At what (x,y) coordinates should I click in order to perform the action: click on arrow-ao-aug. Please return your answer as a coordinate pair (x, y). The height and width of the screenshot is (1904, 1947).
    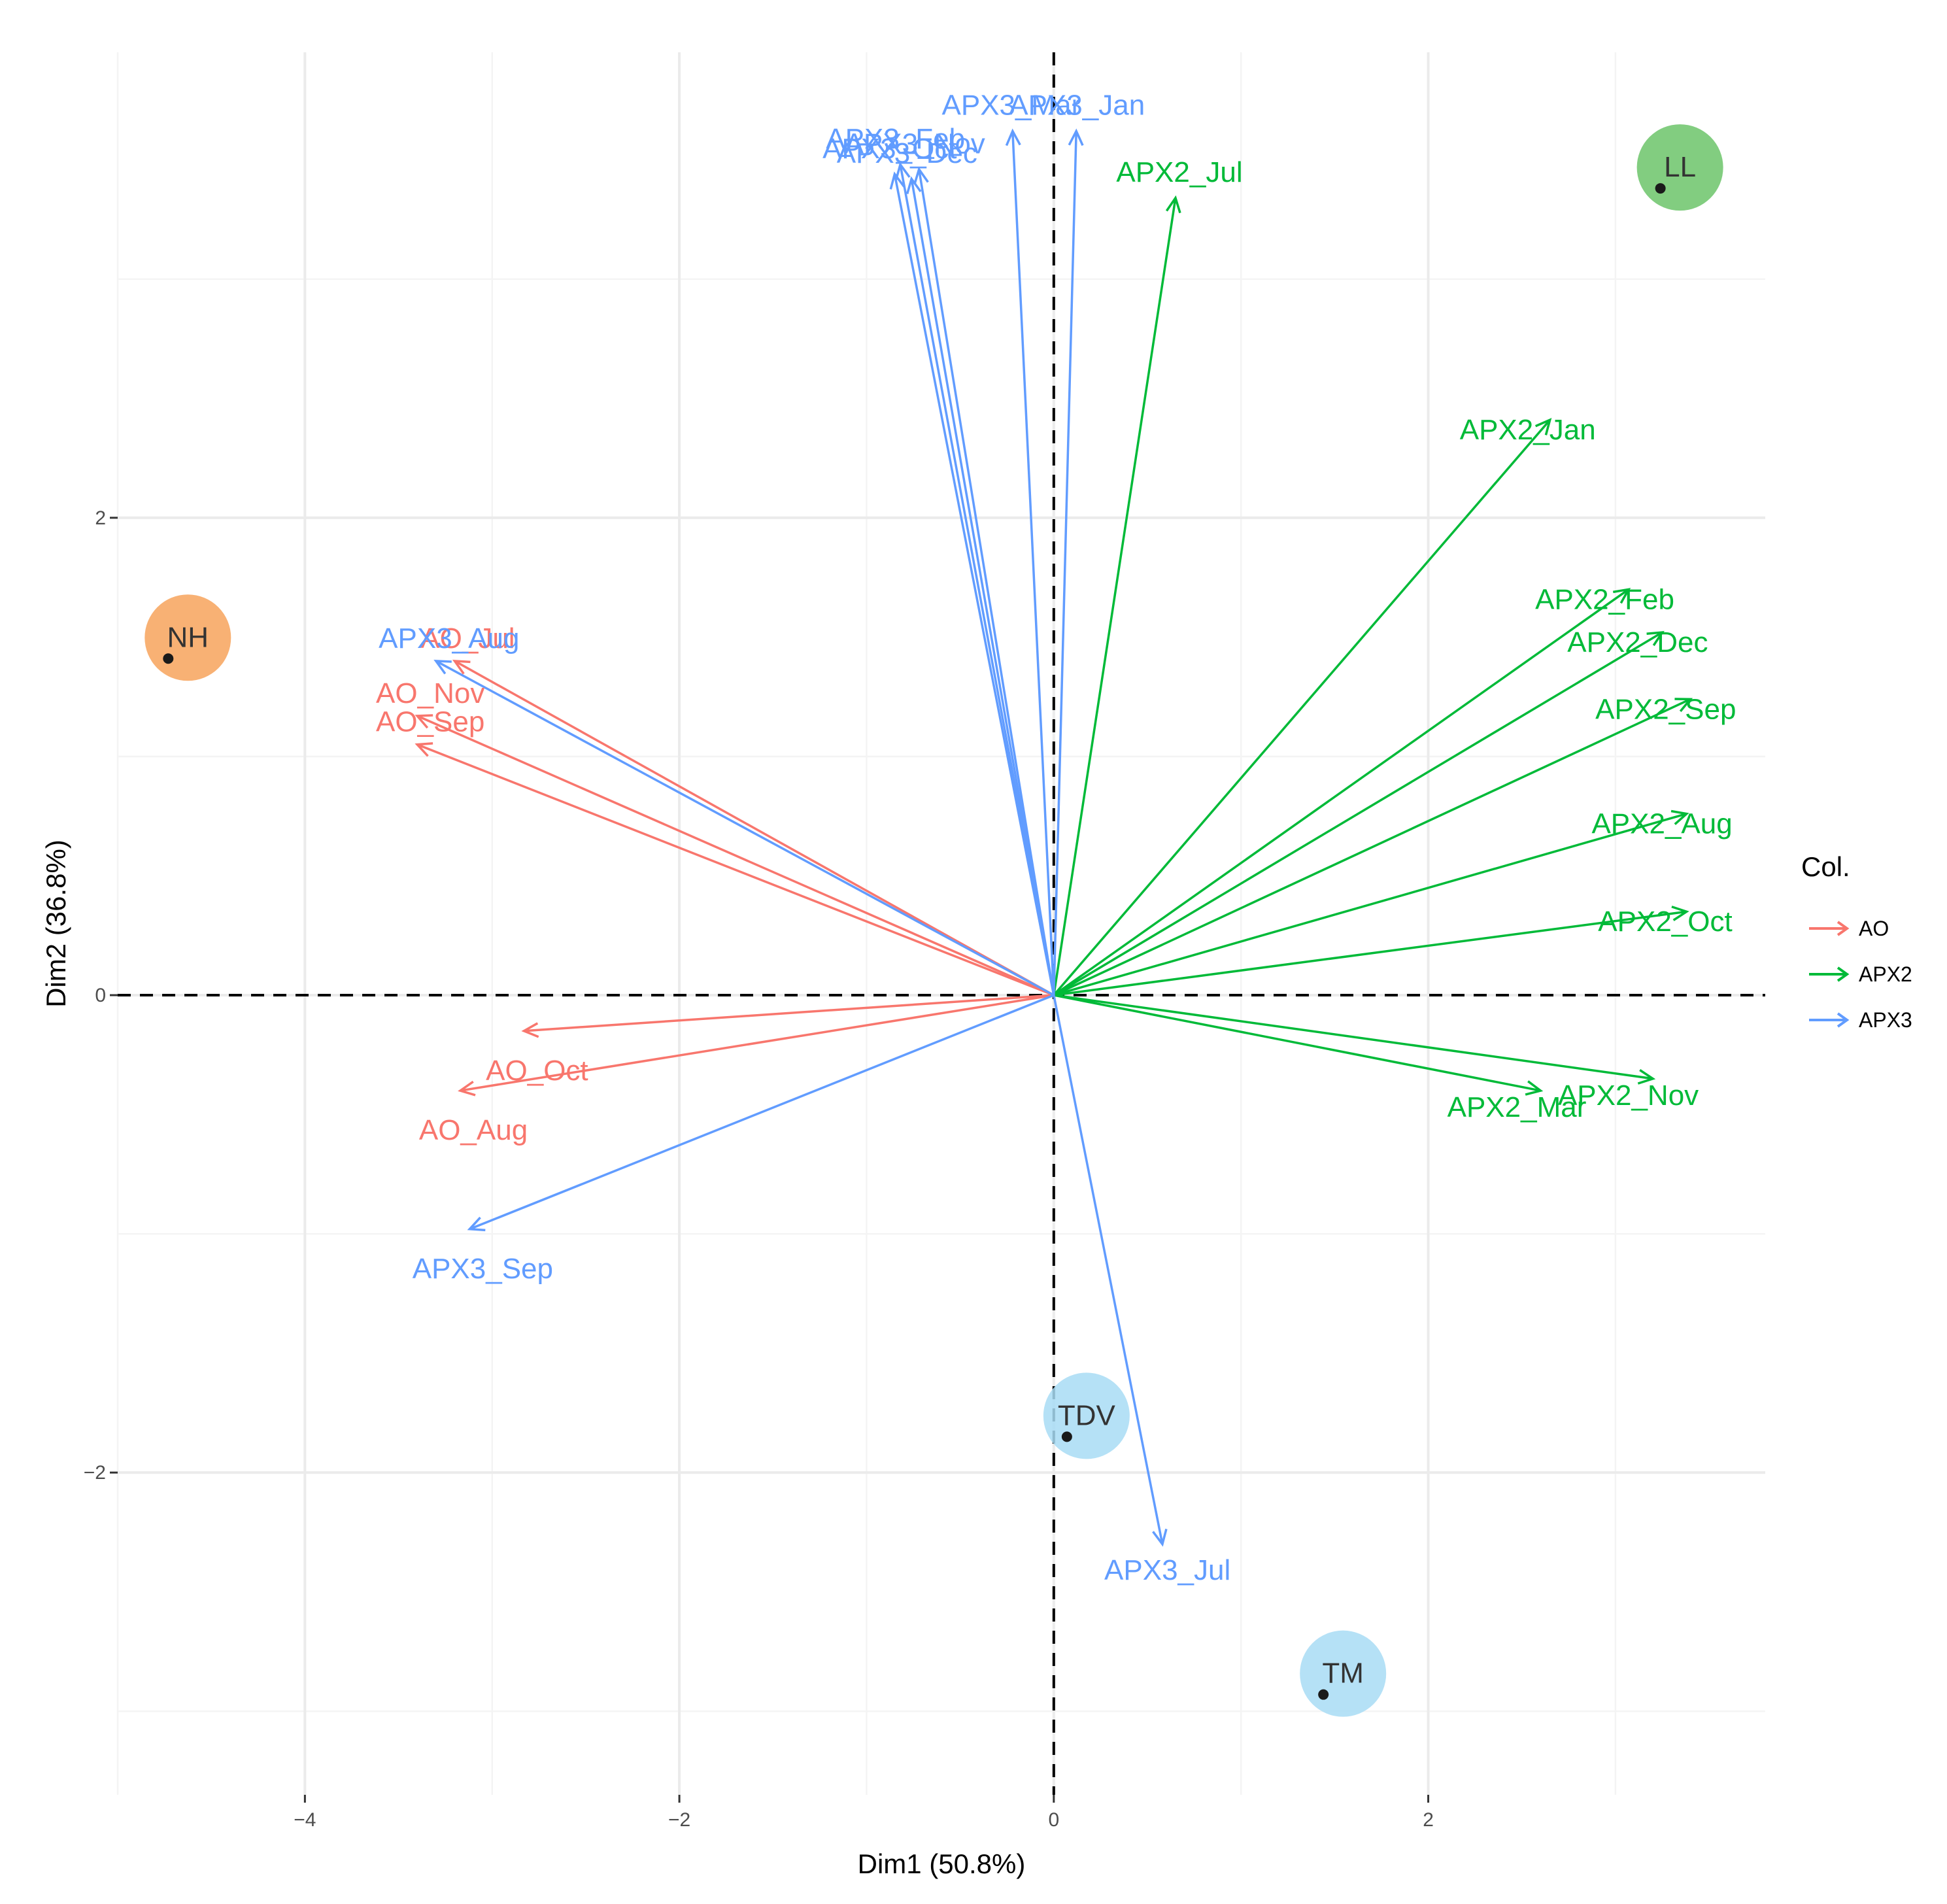
    Looking at the image, I should click on (757, 1043).